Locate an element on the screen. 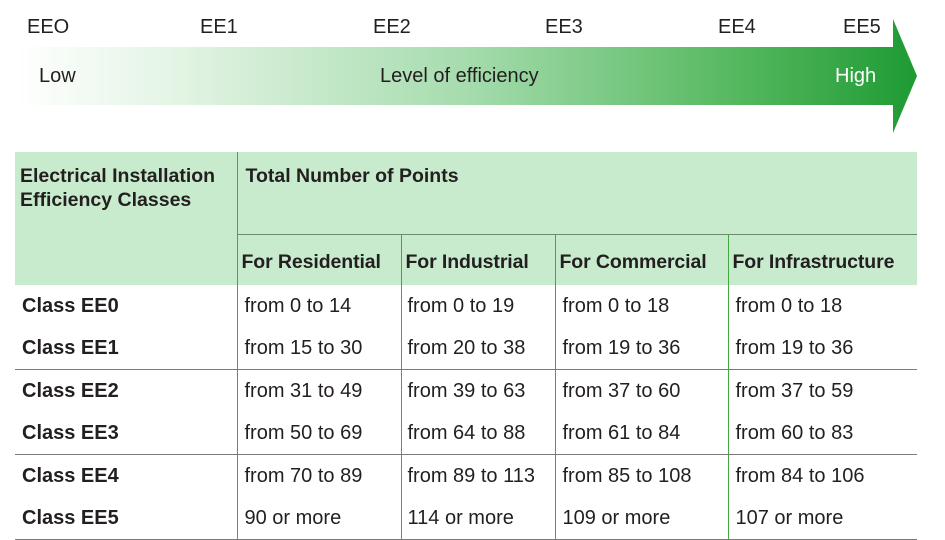  arrow-low-label: Low is located at coordinates (57, 76).